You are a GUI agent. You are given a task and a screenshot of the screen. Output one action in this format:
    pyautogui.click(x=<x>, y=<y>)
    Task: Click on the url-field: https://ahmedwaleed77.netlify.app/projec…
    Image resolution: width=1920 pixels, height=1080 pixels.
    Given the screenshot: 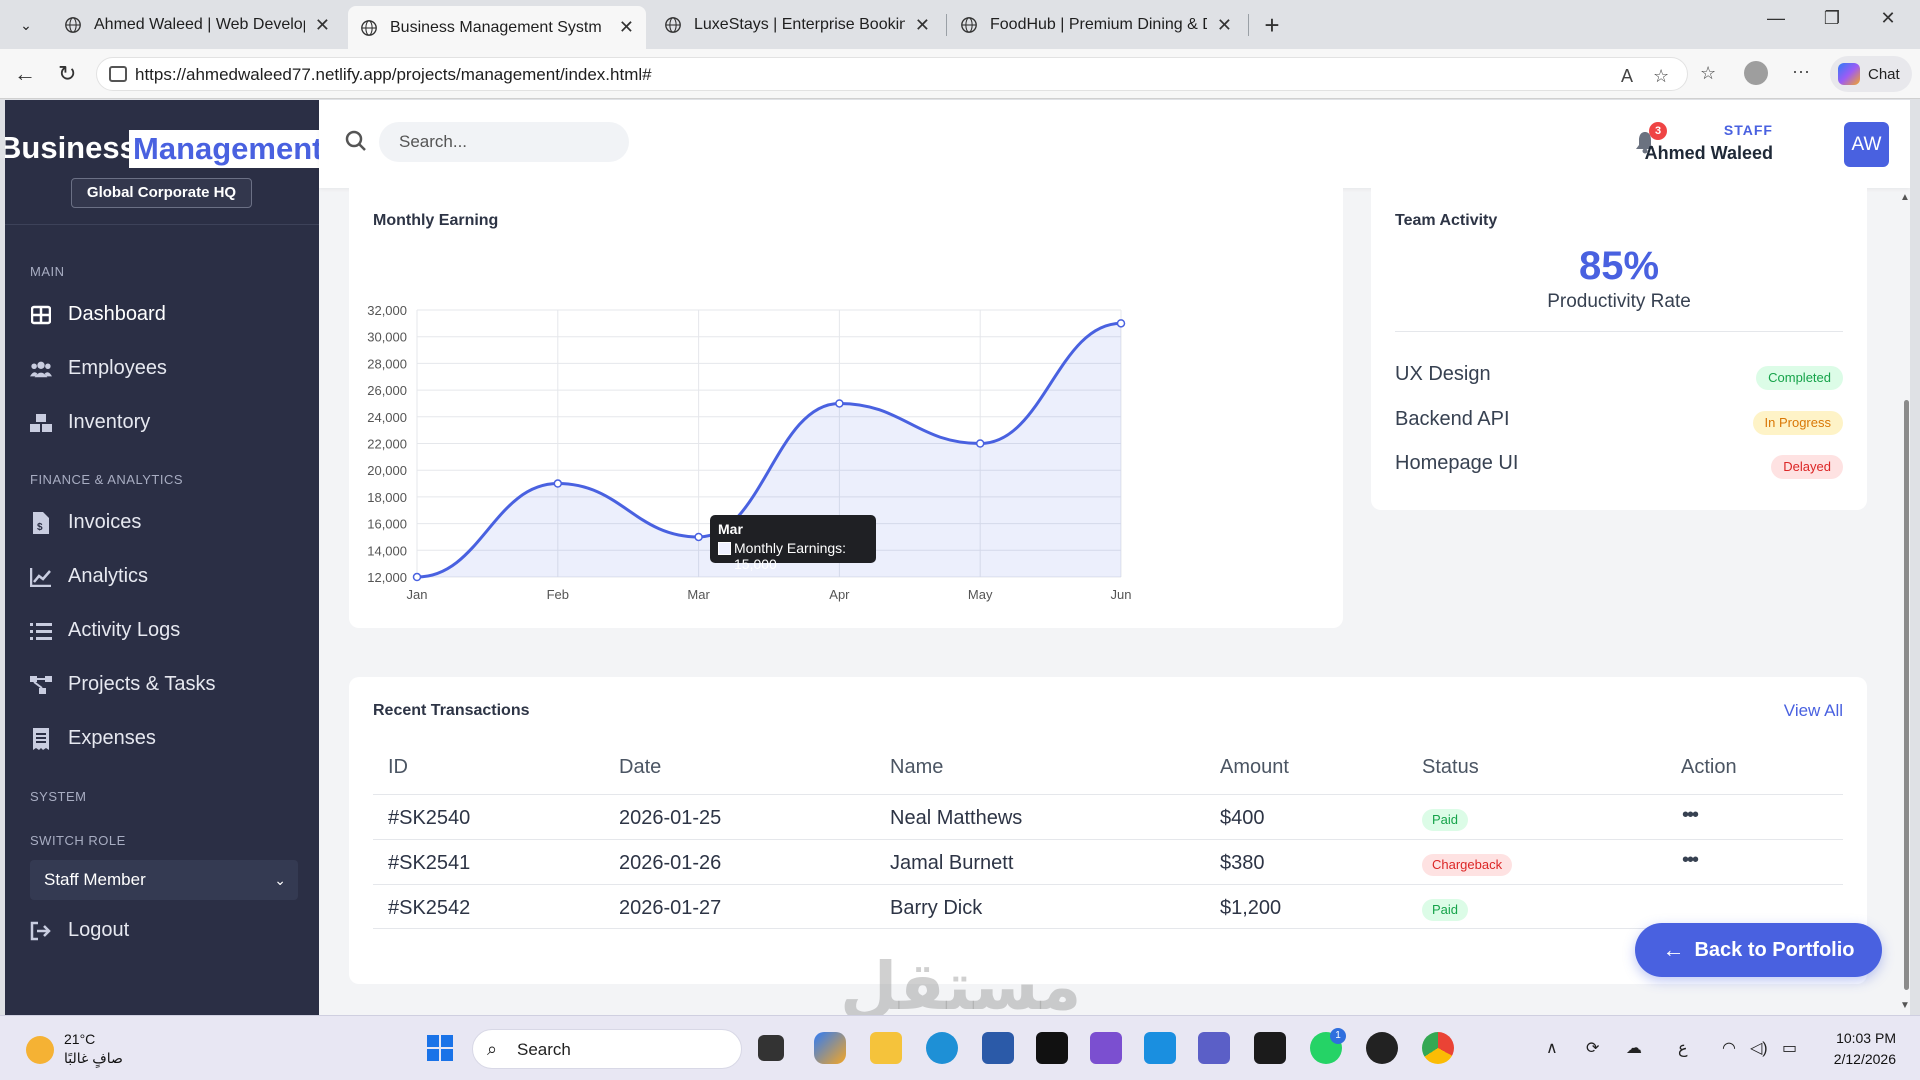 What is the action you would take?
    pyautogui.click(x=892, y=74)
    